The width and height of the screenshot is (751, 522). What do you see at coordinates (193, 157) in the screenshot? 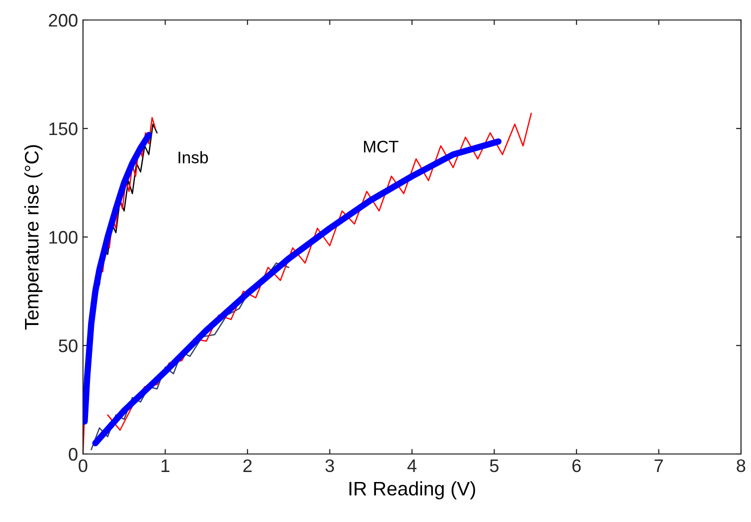
I see `annotation: Insb` at bounding box center [193, 157].